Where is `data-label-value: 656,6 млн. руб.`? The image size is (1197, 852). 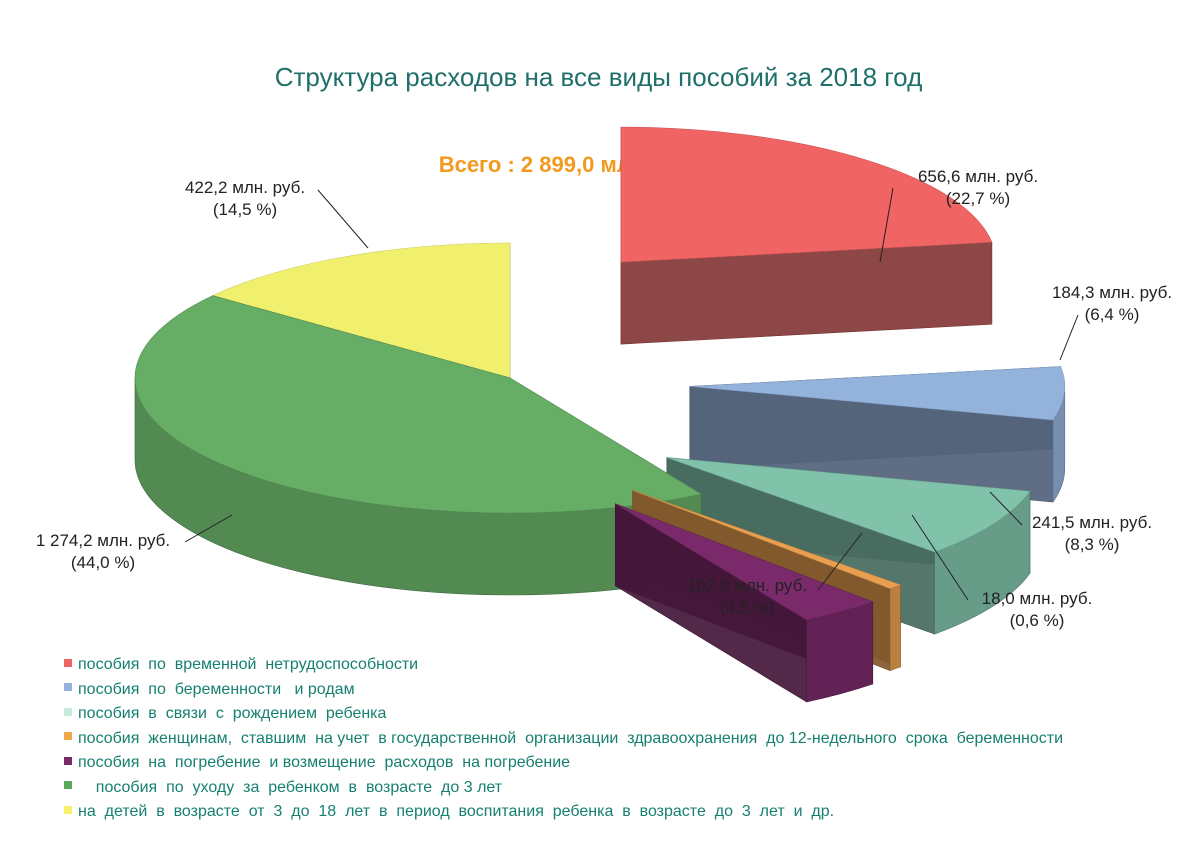 data-label-value: 656,6 млн. руб. is located at coordinates (978, 176).